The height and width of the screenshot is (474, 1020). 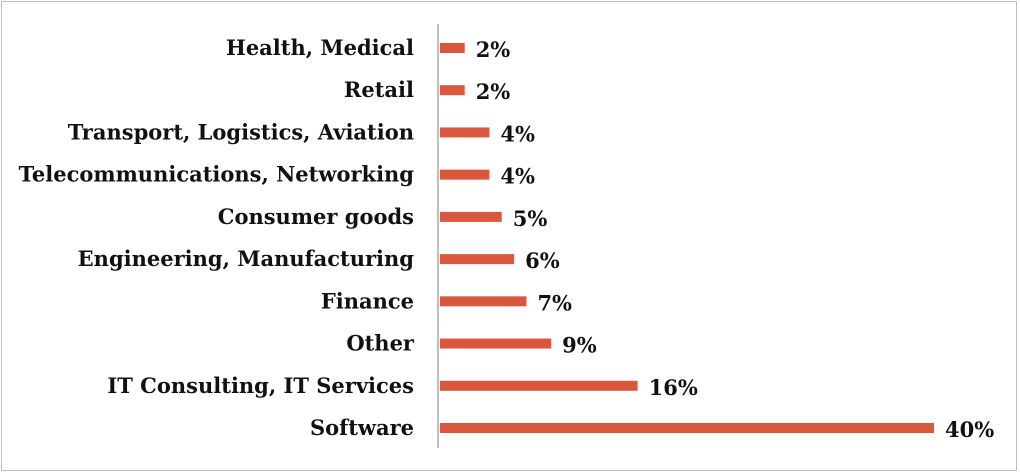 What do you see at coordinates (260, 385) in the screenshot?
I see `category-label: IT Consulting, IT Services` at bounding box center [260, 385].